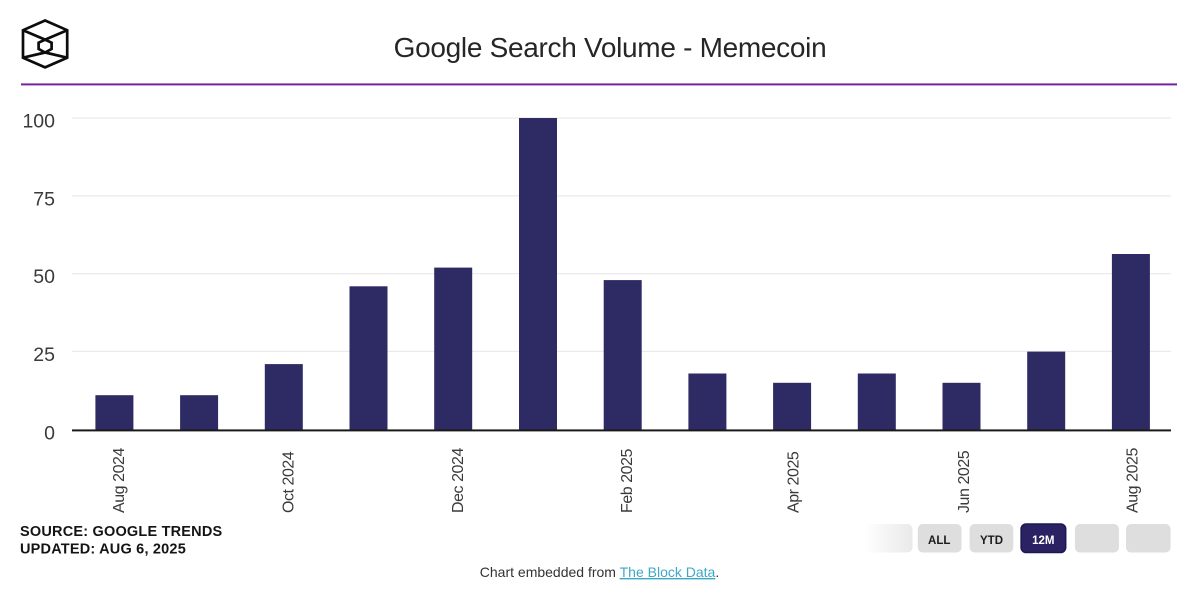  What do you see at coordinates (119, 480) in the screenshot?
I see `svg-text: Aug 2024` at bounding box center [119, 480].